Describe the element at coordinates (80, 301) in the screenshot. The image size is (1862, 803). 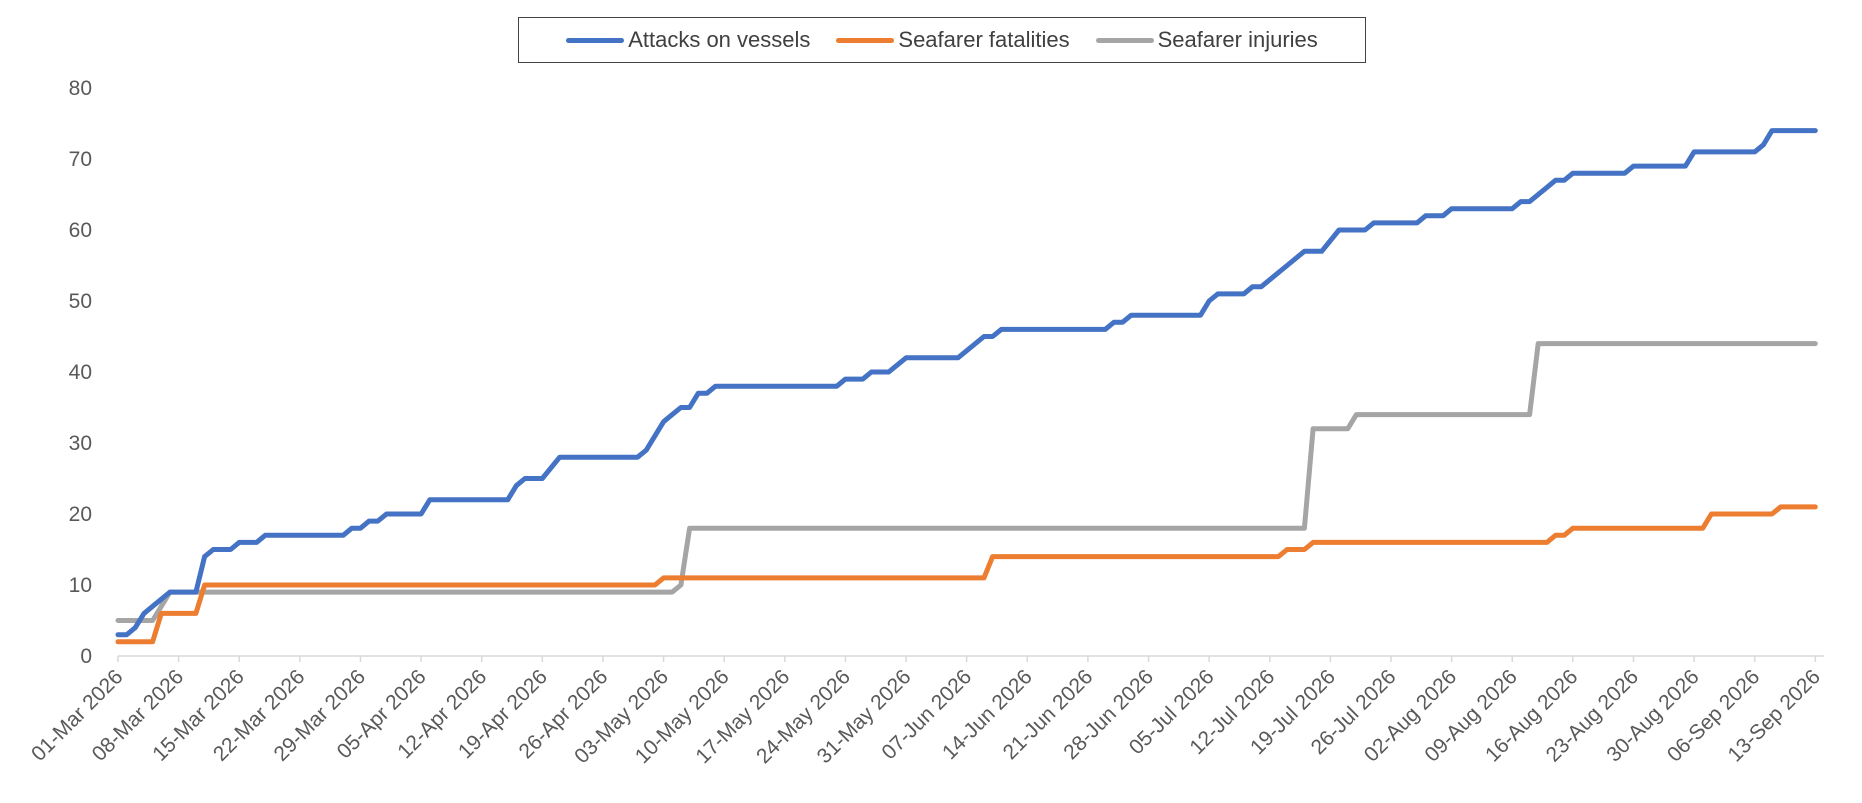
I see `y-tick-label: 50` at that location.